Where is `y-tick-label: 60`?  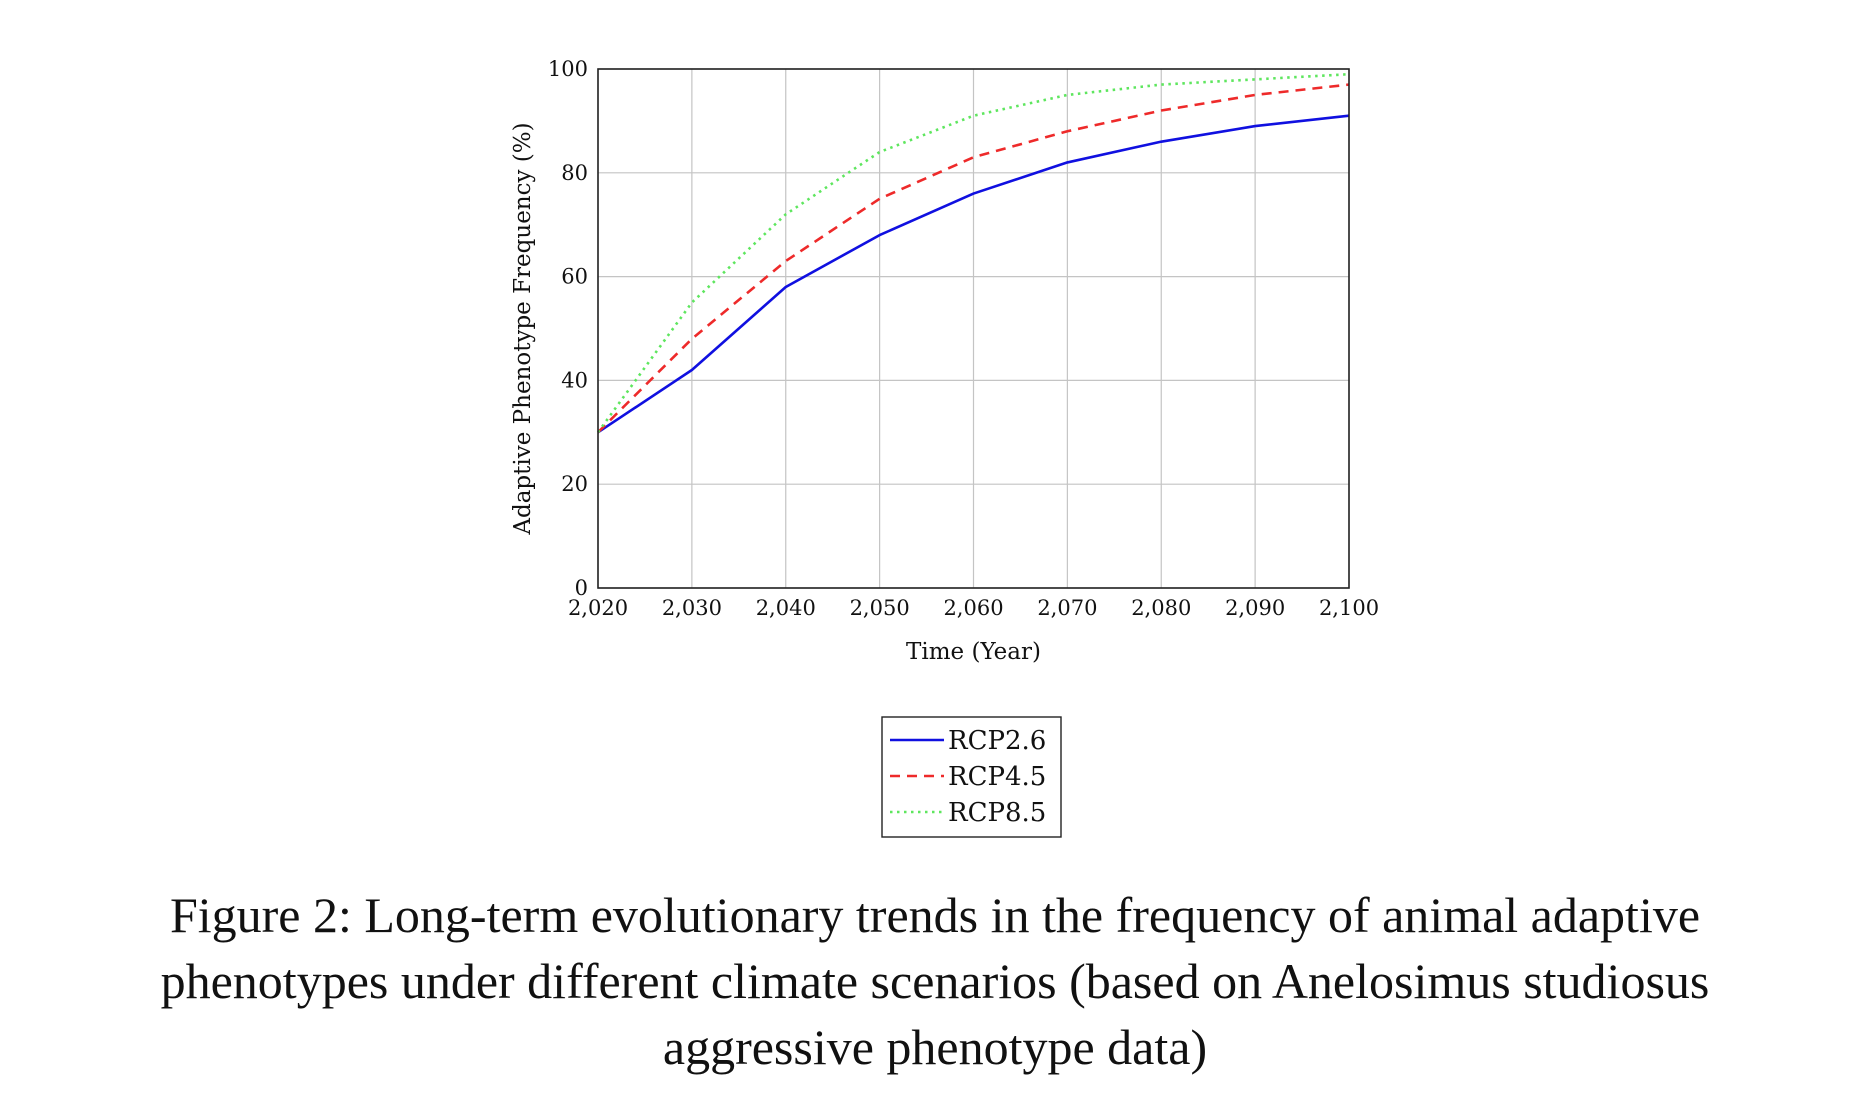 y-tick-label: 60 is located at coordinates (574, 277).